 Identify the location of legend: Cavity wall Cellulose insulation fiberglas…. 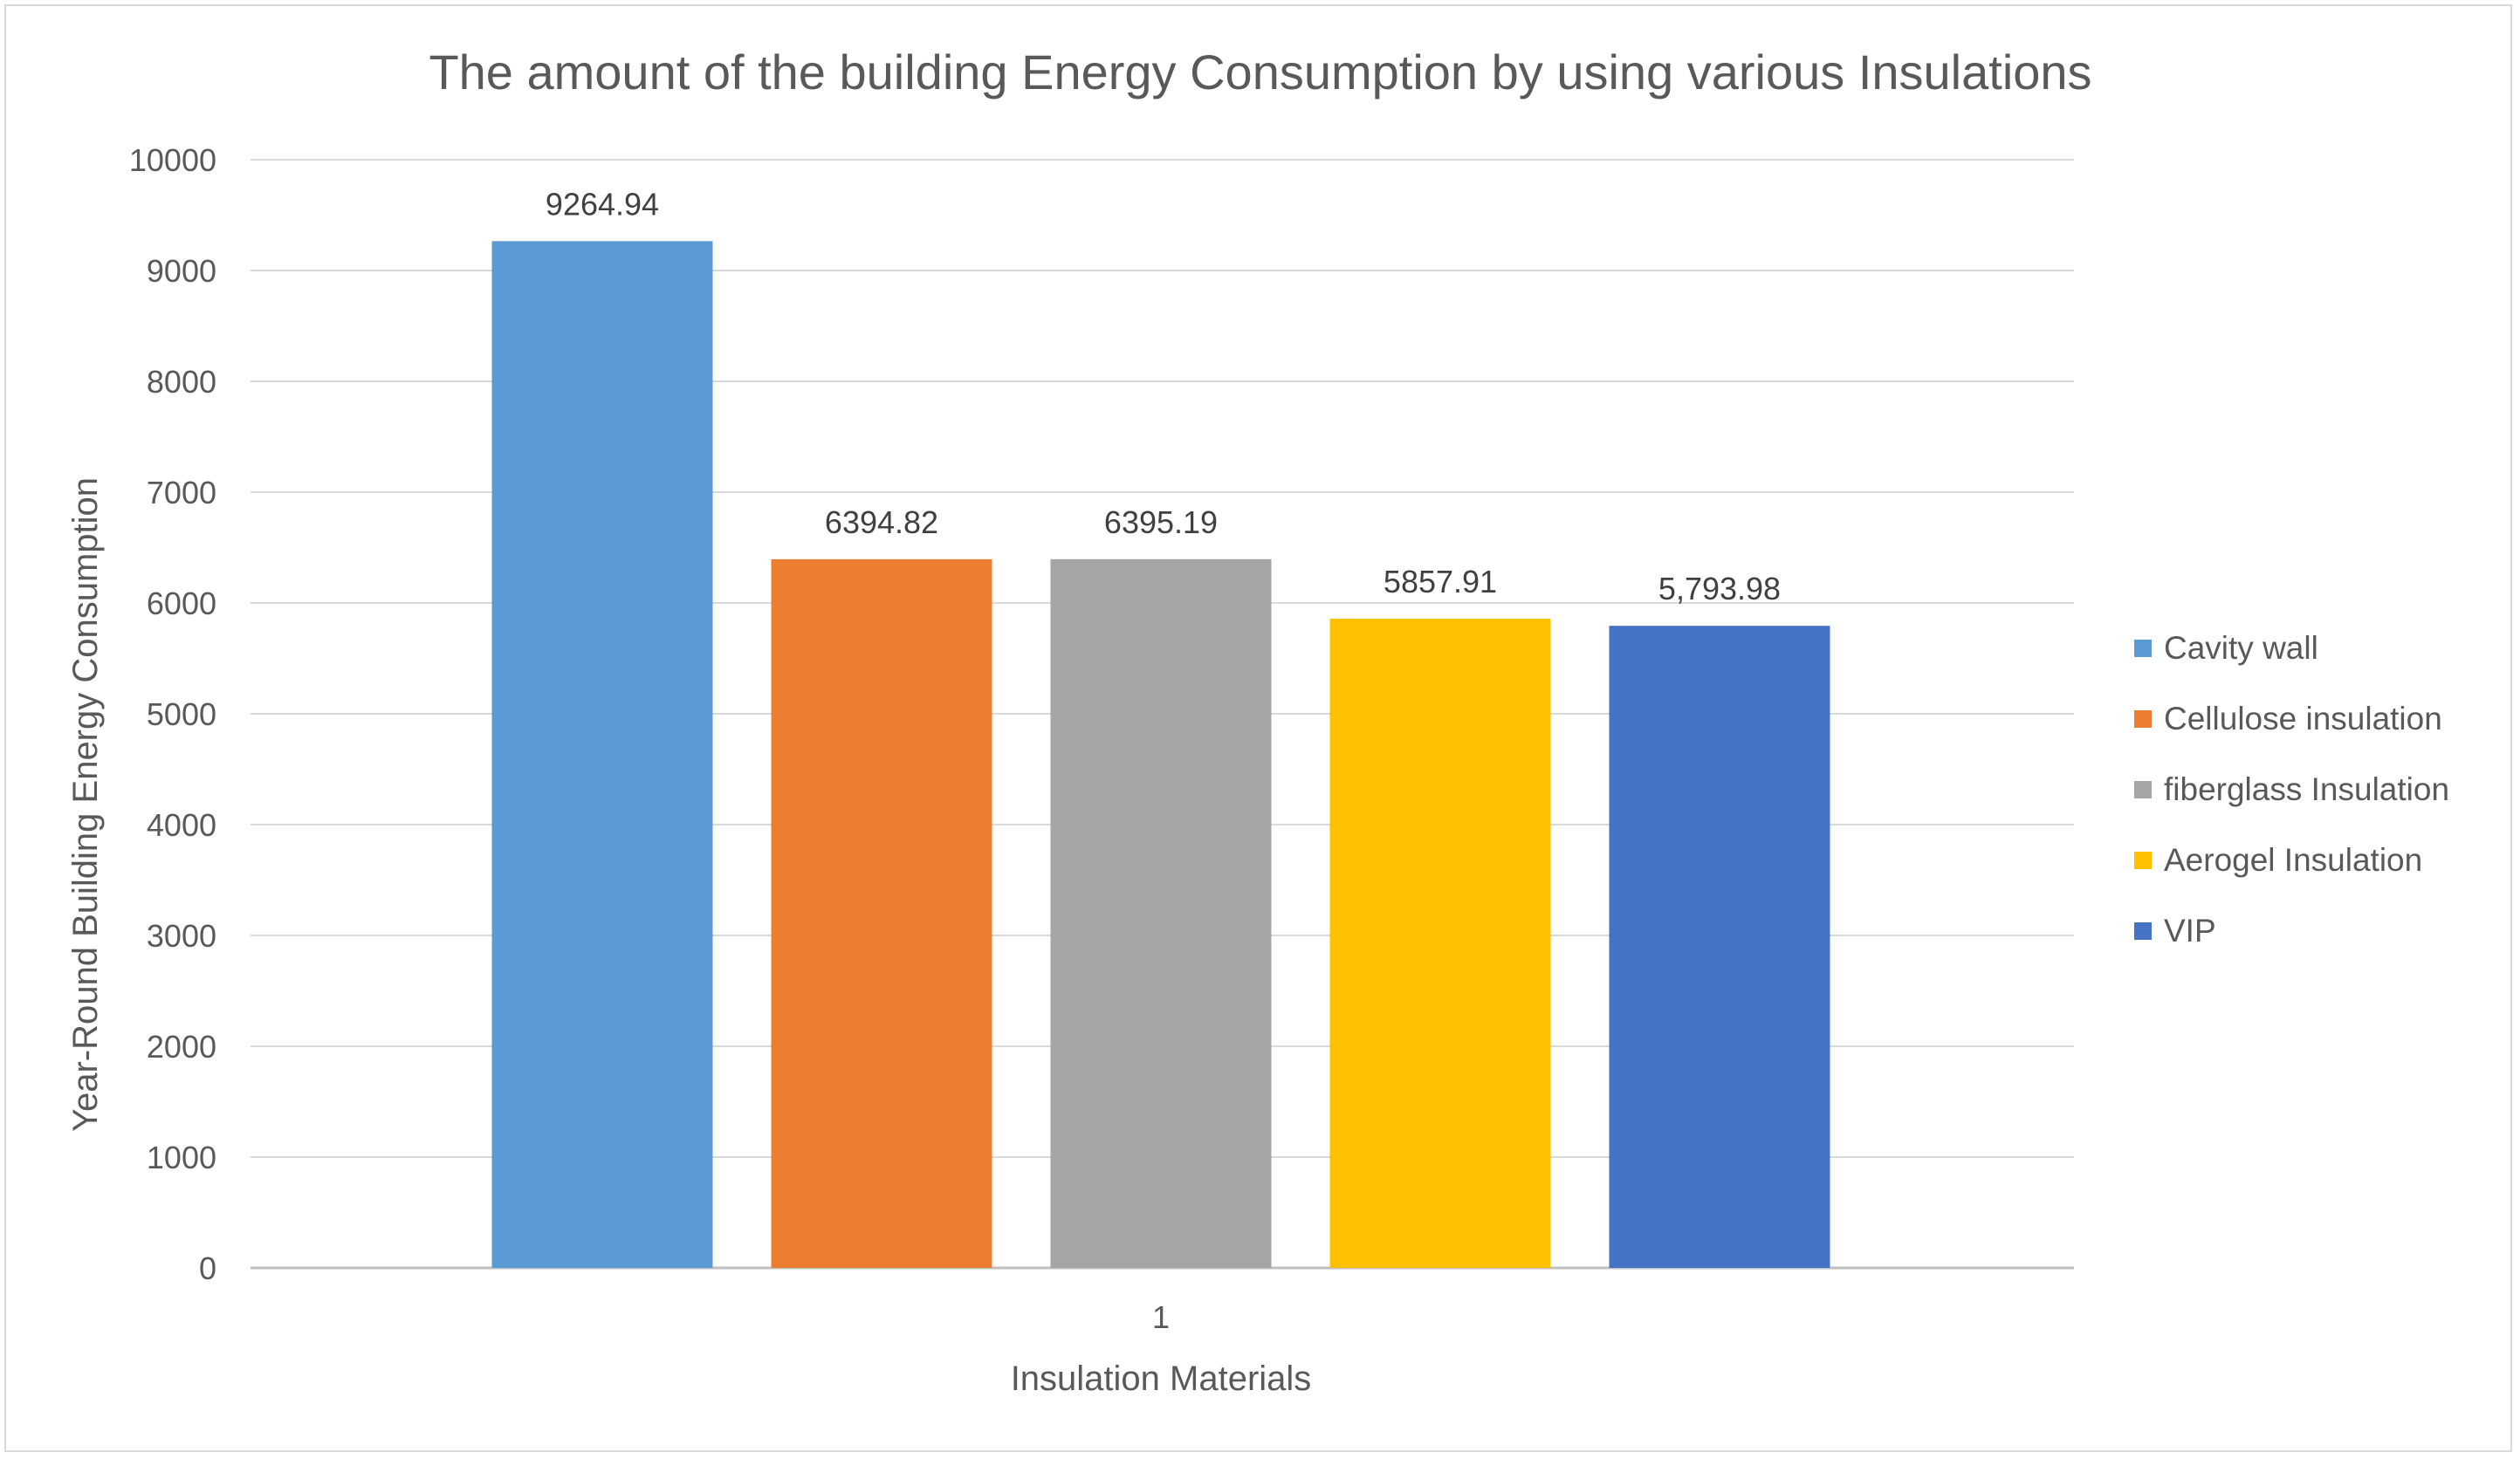
(2291, 789).